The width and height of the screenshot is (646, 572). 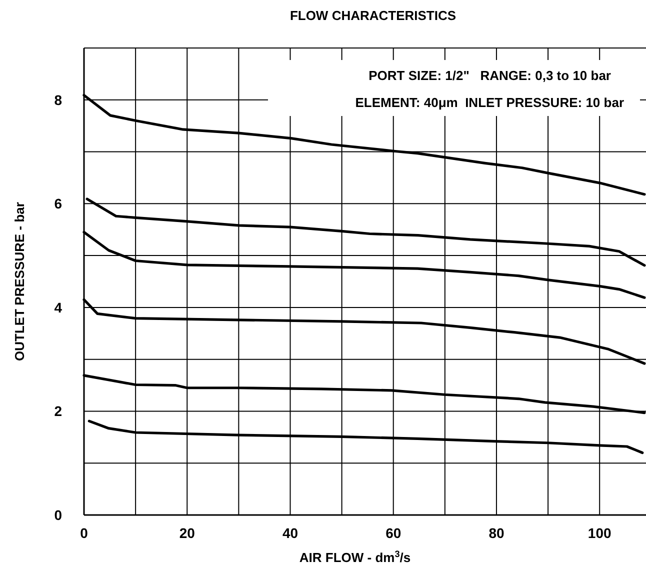 What do you see at coordinates (58, 411) in the screenshot?
I see `y-tick-label: 2` at bounding box center [58, 411].